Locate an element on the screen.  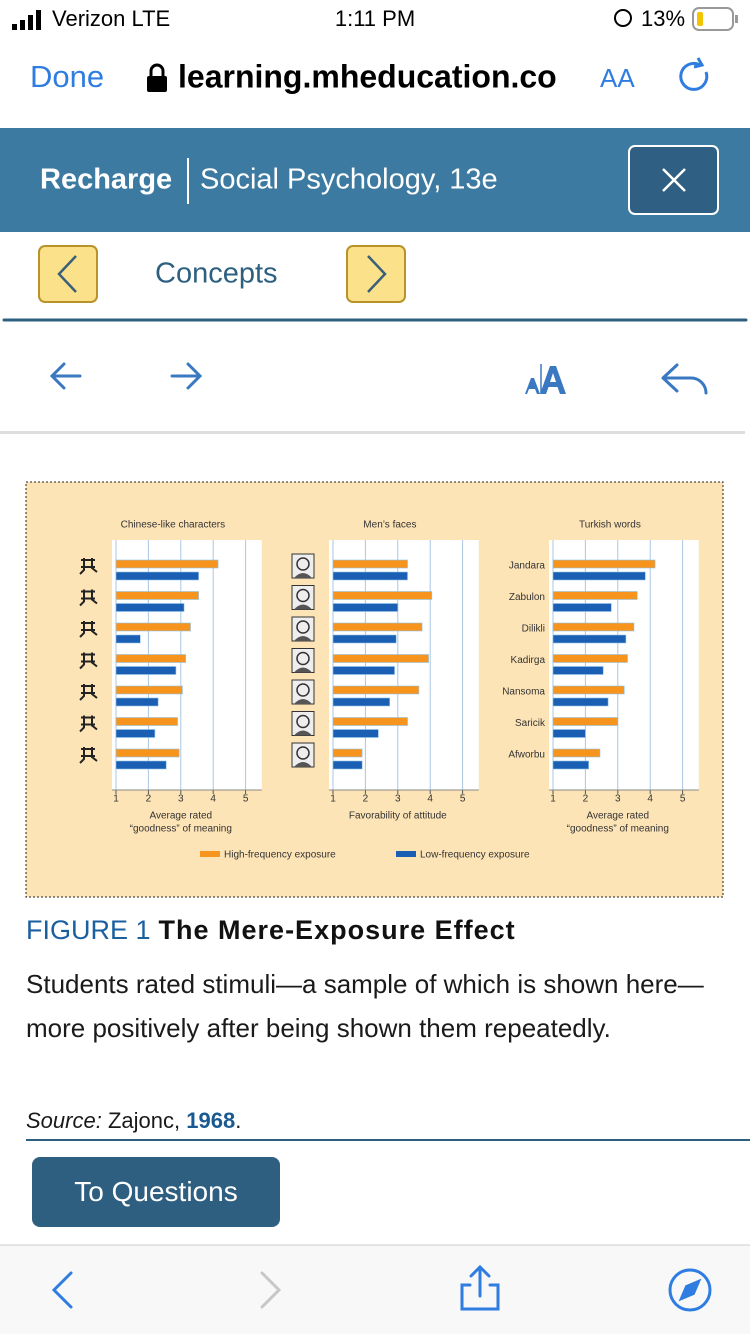
to-questions-button: To Questions is located at coordinates (156, 1192).